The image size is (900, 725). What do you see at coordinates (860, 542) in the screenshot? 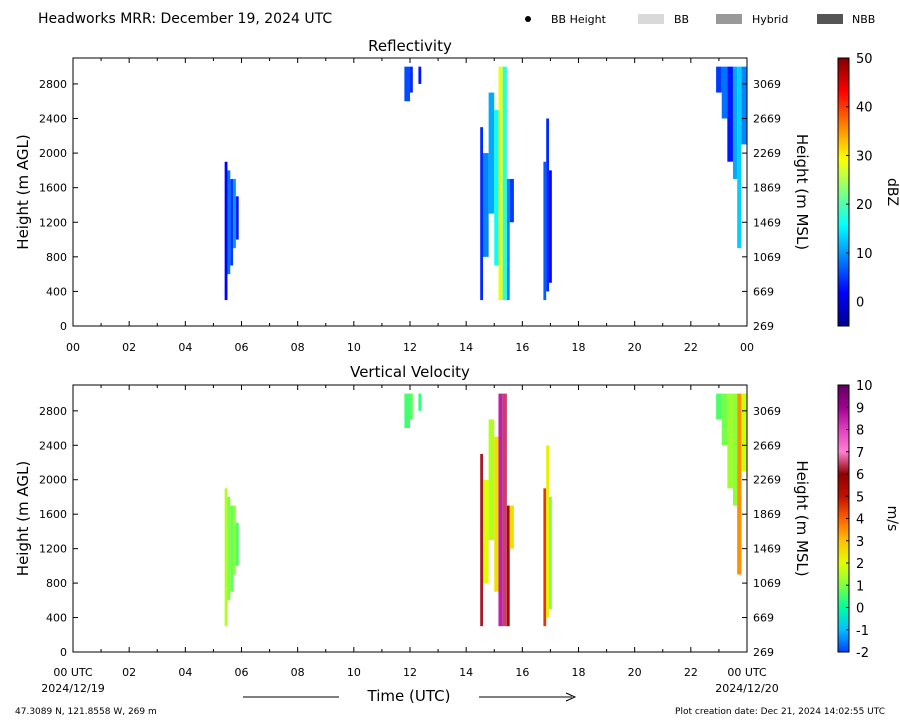
I see `colorbar-tick-label: 3` at bounding box center [860, 542].